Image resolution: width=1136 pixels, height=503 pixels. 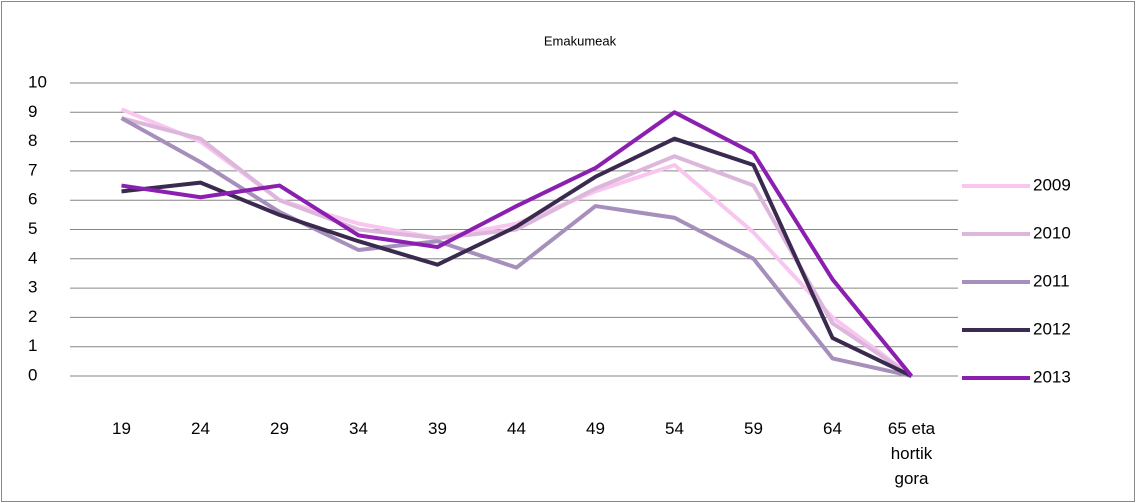 What do you see at coordinates (32, 228) in the screenshot?
I see `y-tick-label: 5` at bounding box center [32, 228].